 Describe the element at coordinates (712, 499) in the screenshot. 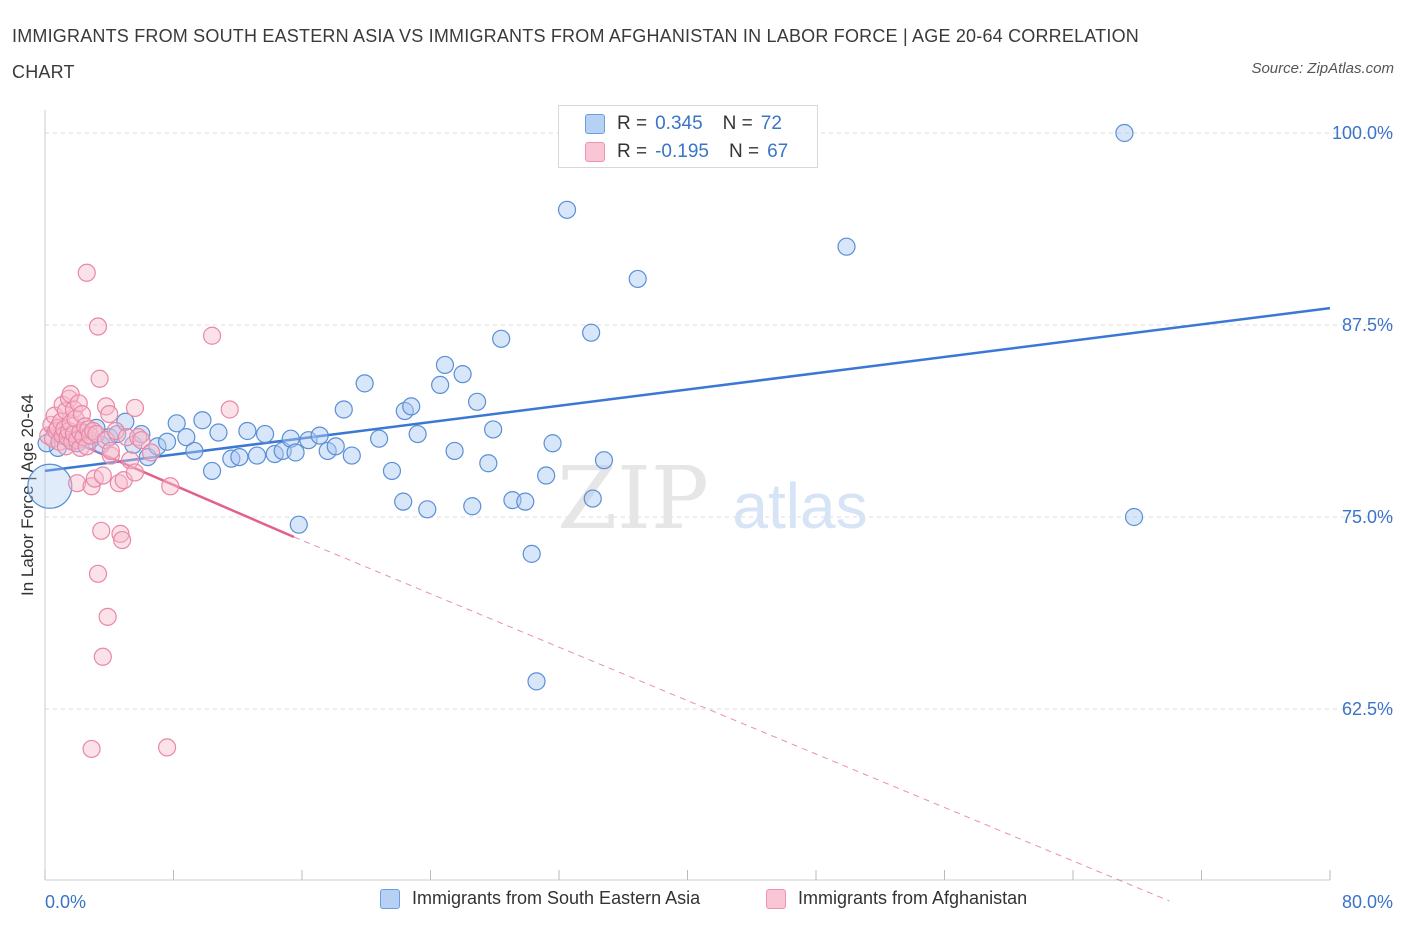

I see `watermark: ZIP atlas` at that location.